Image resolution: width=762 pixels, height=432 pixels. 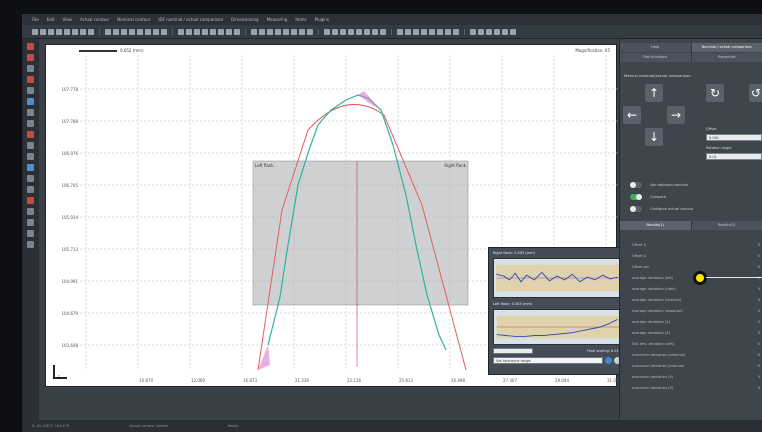 I want to click on menu-edit: Edit, so click(x=50, y=19).